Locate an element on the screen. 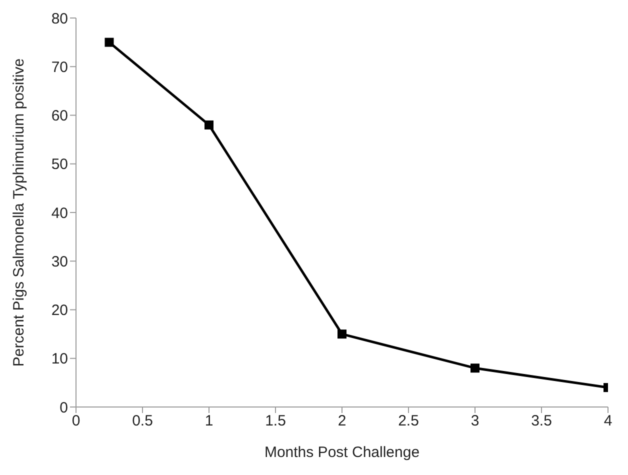 The height and width of the screenshot is (475, 628). x-tick-label: 0.5 is located at coordinates (142, 421).